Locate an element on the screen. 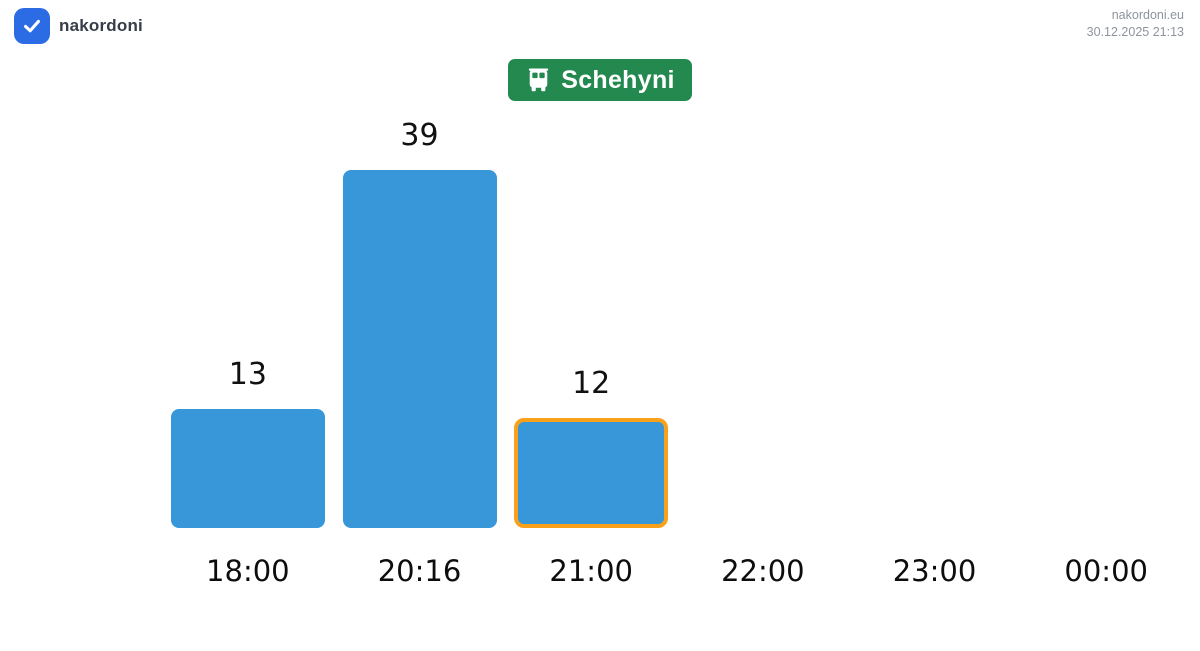 The height and width of the screenshot is (651, 1200). header-meta: nakordoni.eu 30.12.2025 21:13 is located at coordinates (1135, 24).